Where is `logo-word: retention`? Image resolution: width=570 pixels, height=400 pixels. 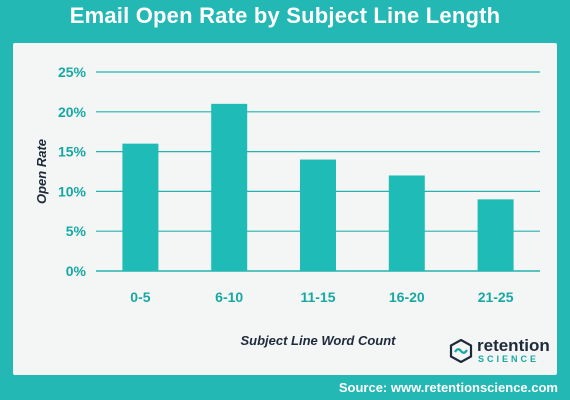
logo-word: retention is located at coordinates (513, 345).